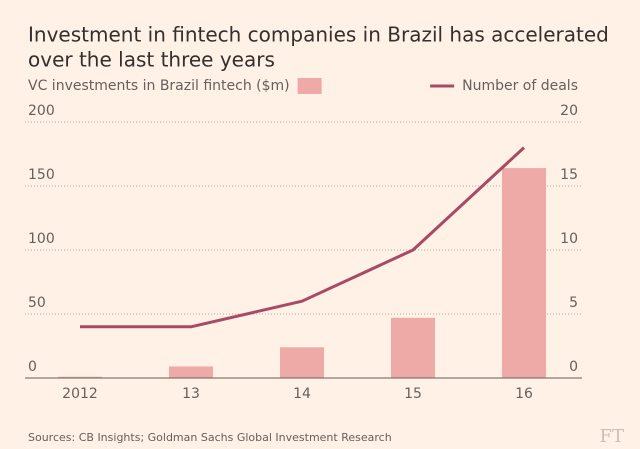 The image size is (640, 449). What do you see at coordinates (191, 394) in the screenshot?
I see `x-tick-label: 13` at bounding box center [191, 394].